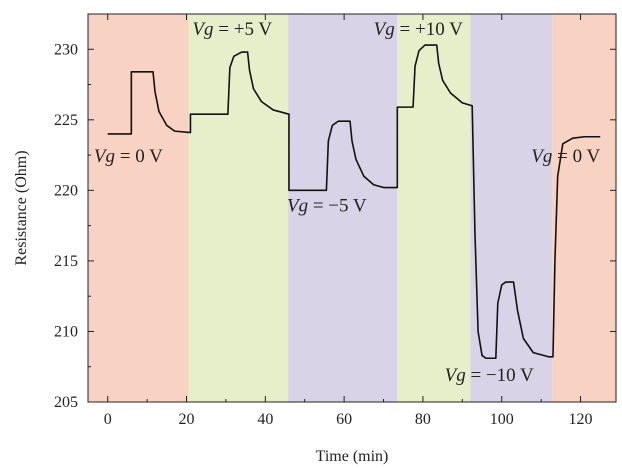 The image size is (622, 468). I want to click on y-tick-label: 220, so click(66, 190).